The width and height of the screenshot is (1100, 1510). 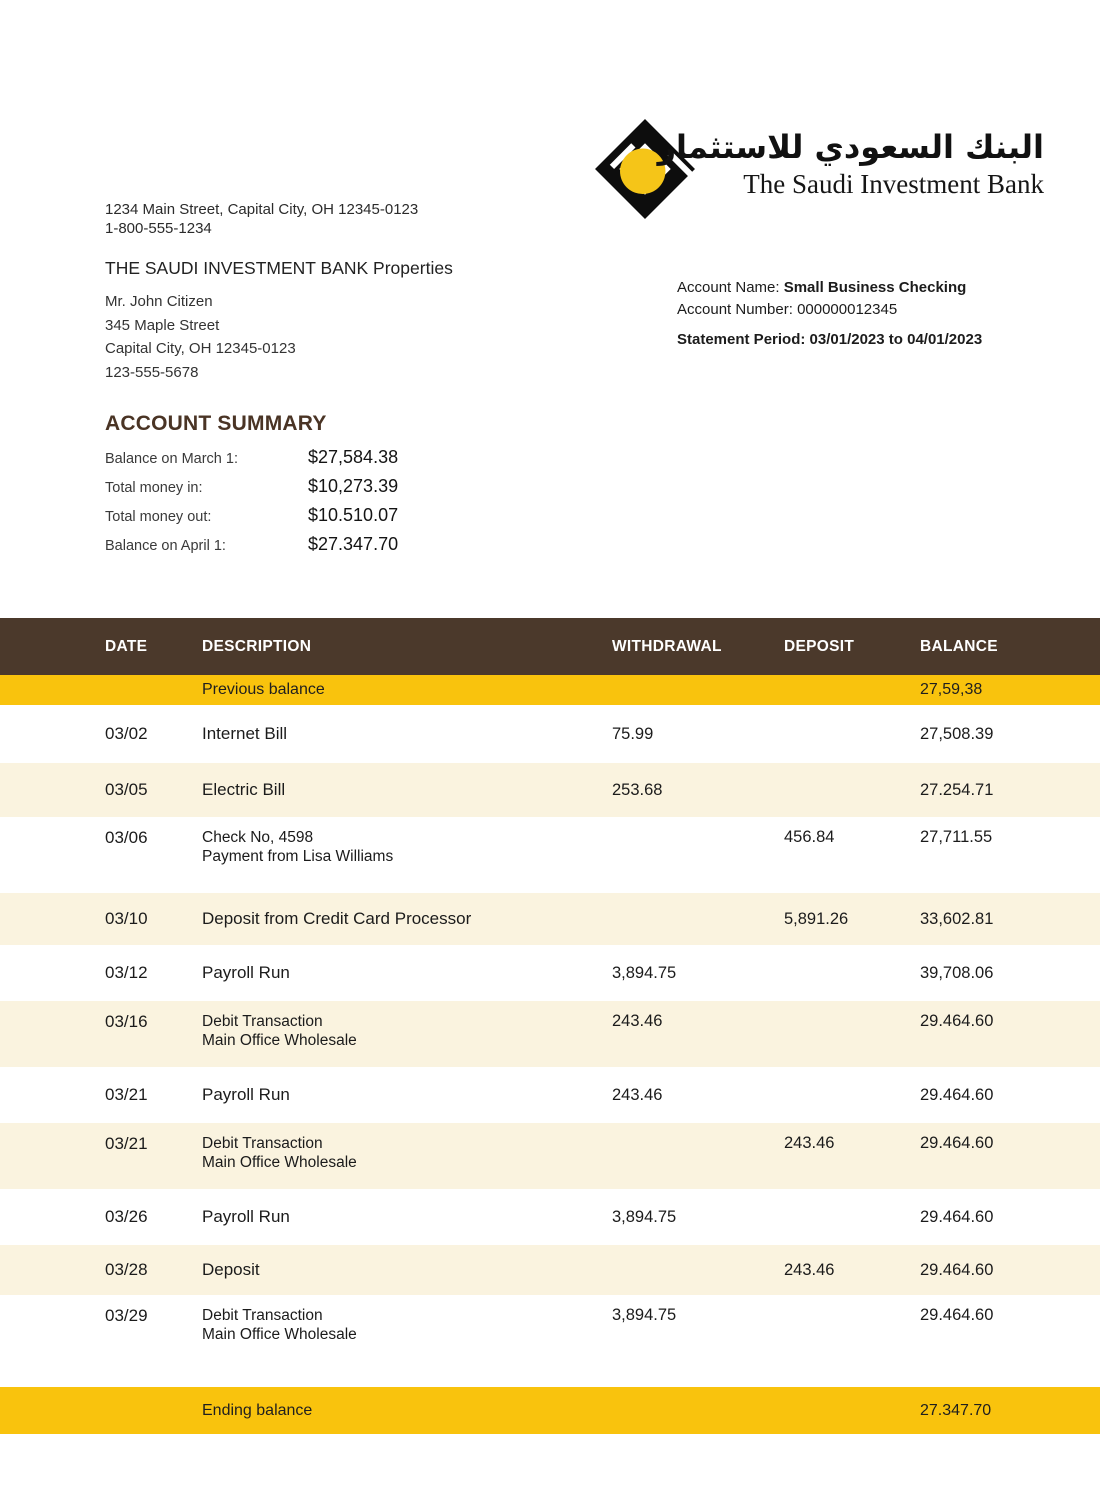 I want to click on transaction-date: 03/28, so click(x=126, y=1269).